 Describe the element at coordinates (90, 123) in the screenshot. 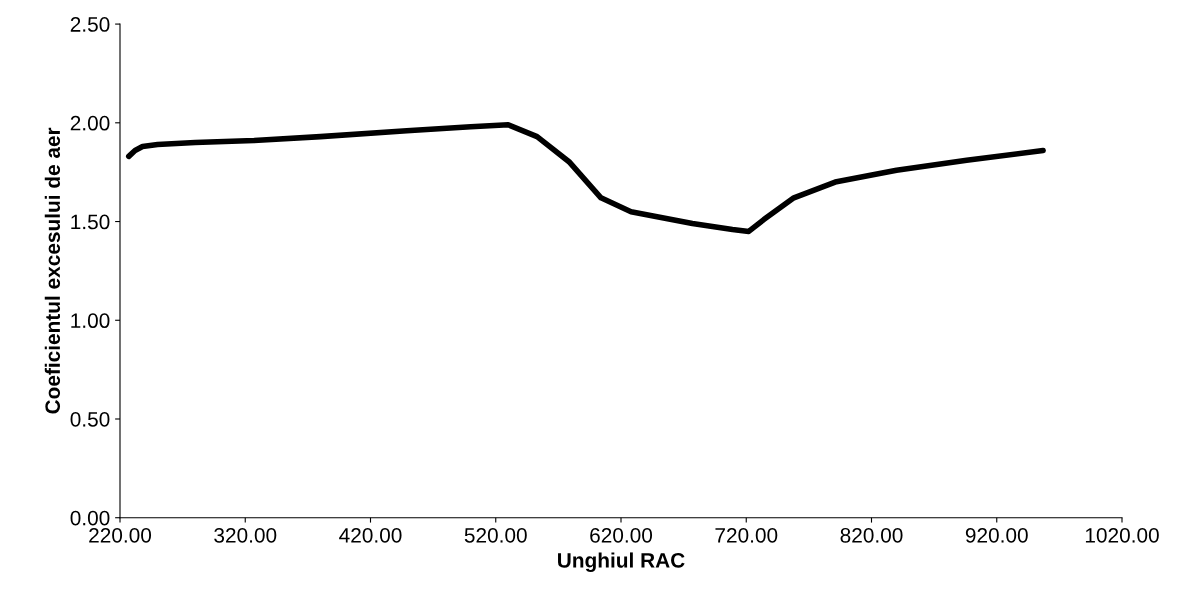

I see `y-tick-label: 2.00` at that location.